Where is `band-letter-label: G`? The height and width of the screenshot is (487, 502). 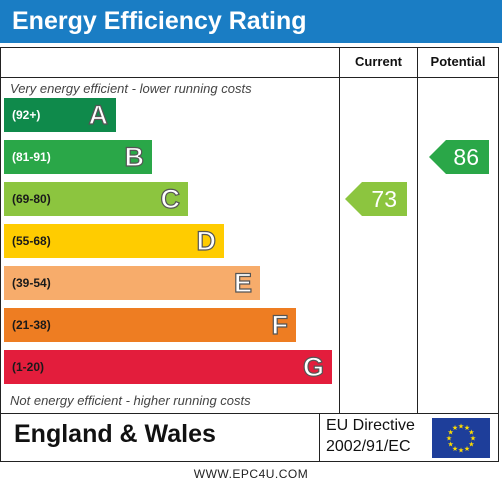 band-letter-label: G is located at coordinates (313, 366).